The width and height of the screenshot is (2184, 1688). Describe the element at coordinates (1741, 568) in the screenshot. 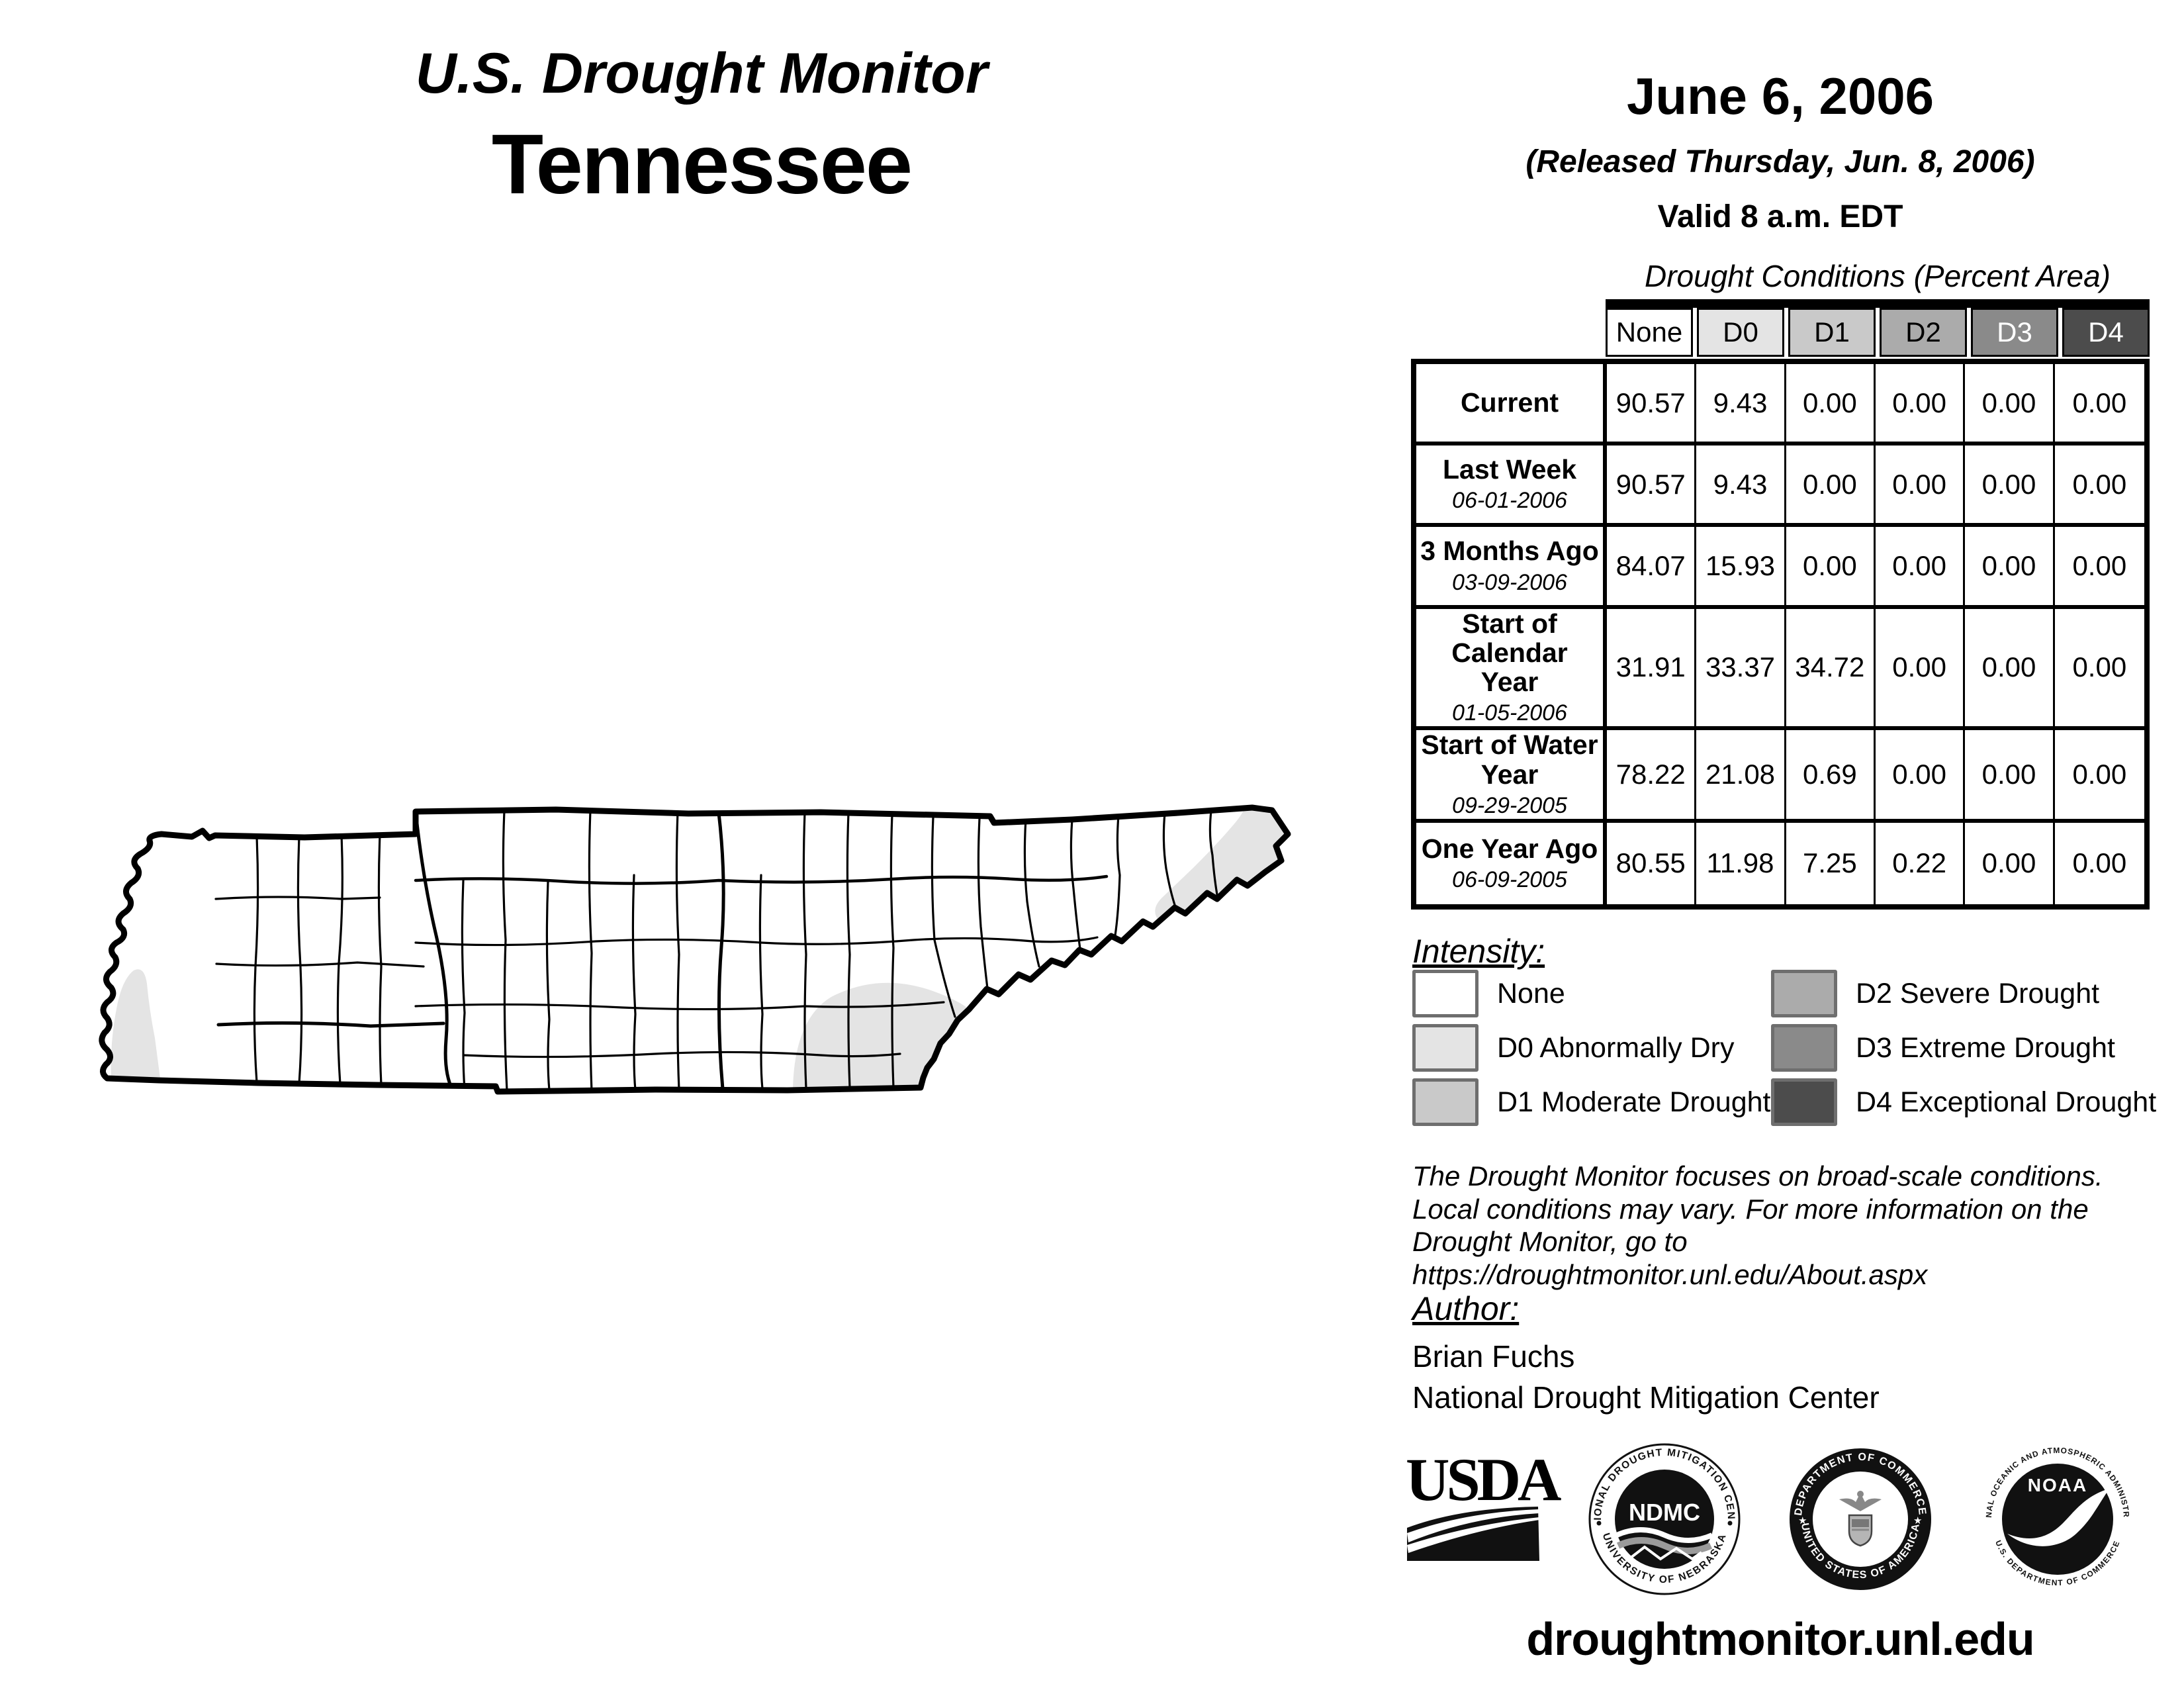

I see `table-cell: 15.93` at that location.